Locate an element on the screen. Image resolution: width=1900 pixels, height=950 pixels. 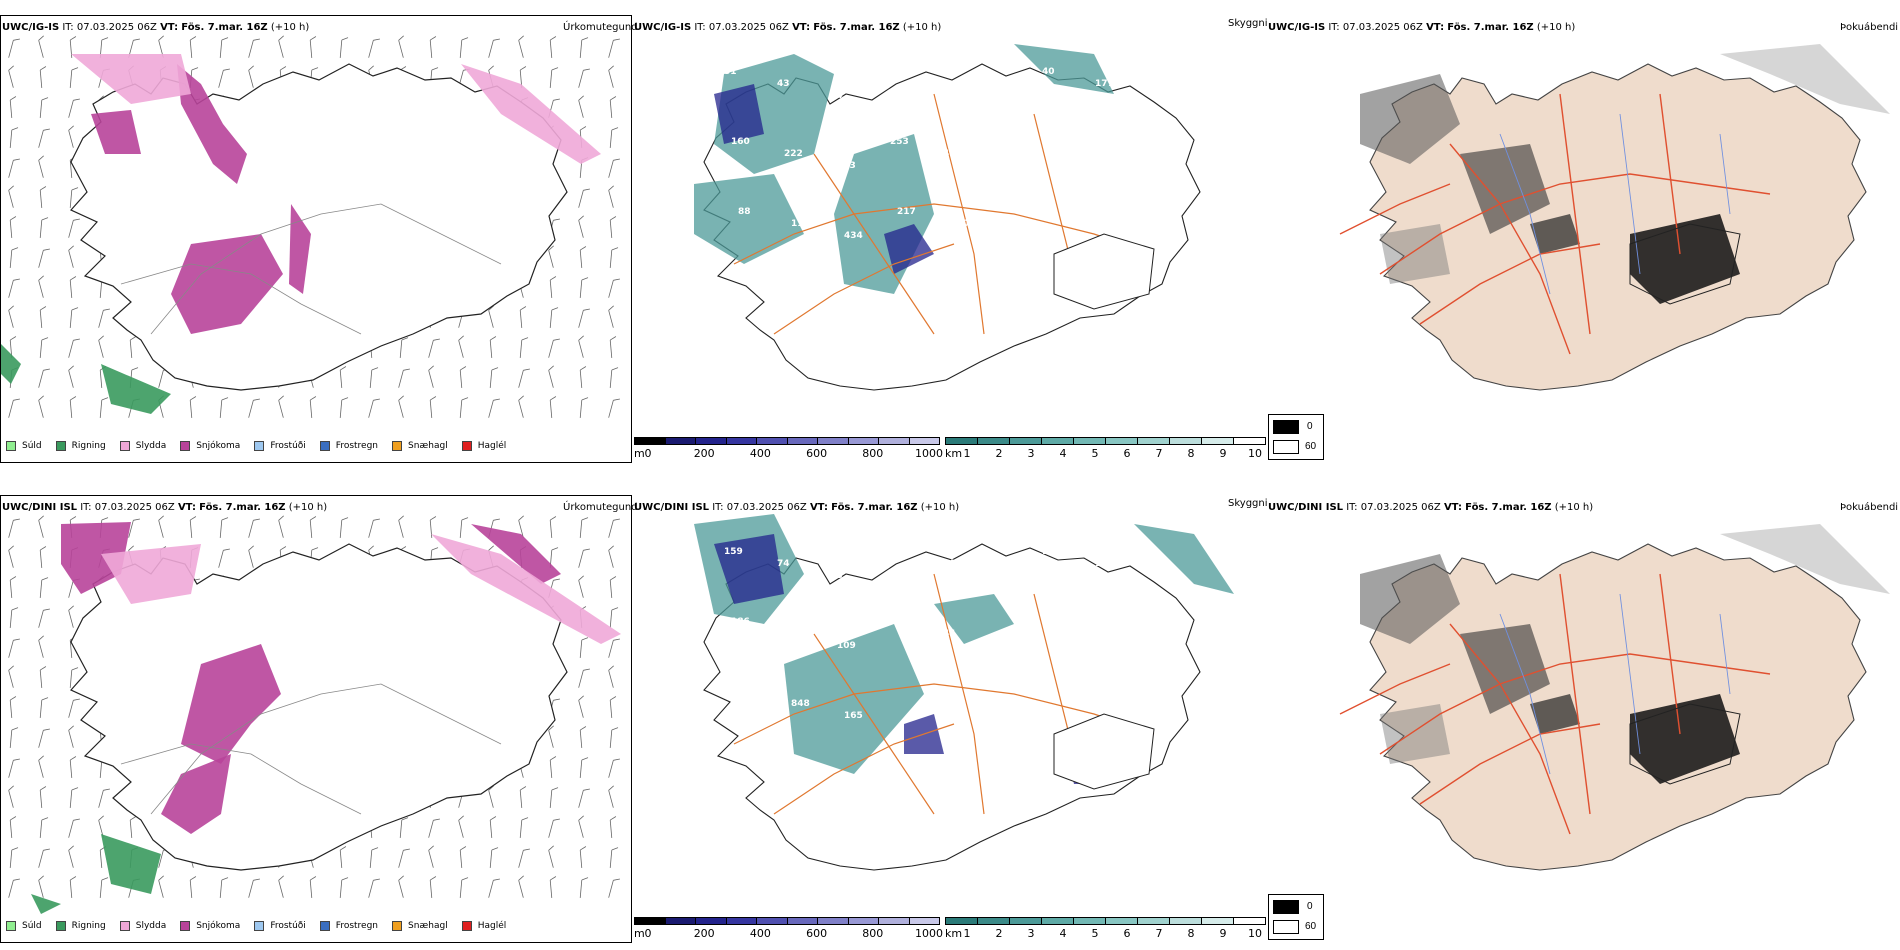
visibility-value-label: 637 is located at coordinates (1164, 646).